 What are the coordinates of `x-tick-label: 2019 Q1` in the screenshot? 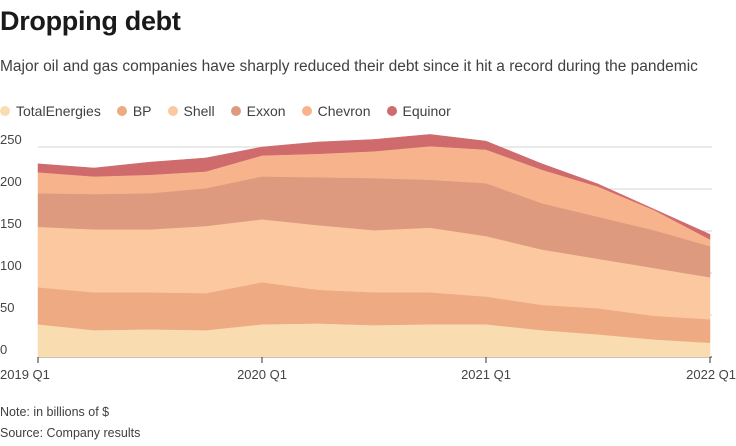 It's located at (25, 374).